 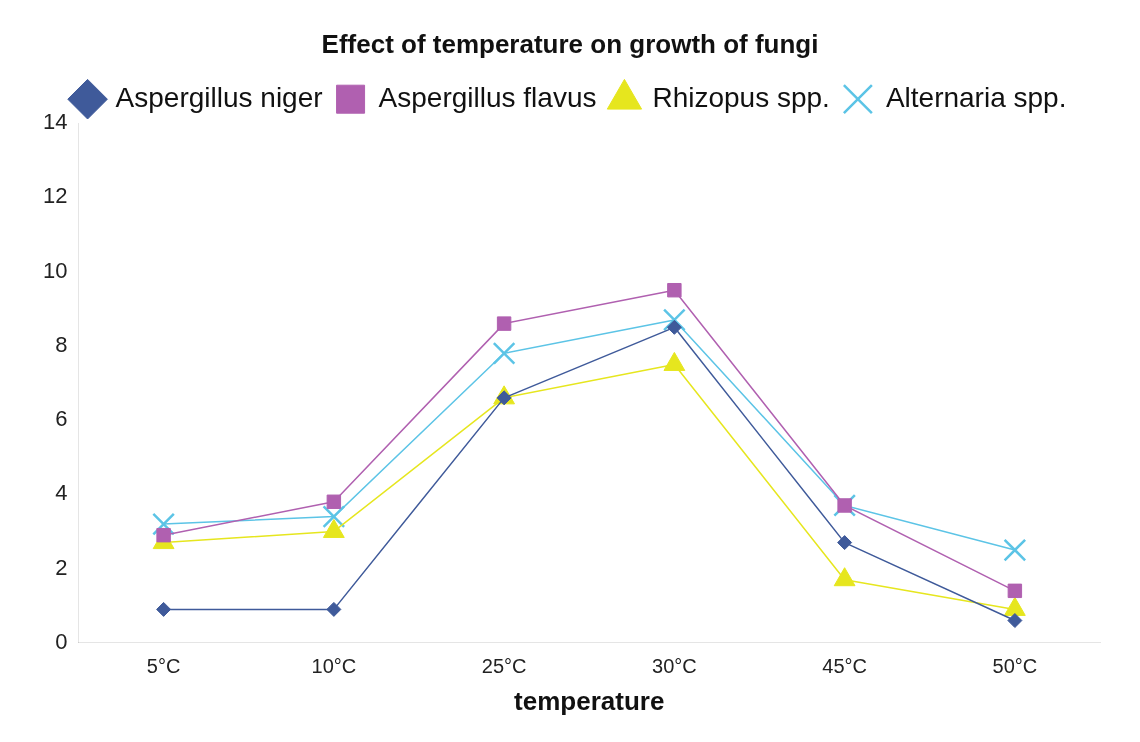 I want to click on y-tick-label: 14, so click(x=55, y=122).